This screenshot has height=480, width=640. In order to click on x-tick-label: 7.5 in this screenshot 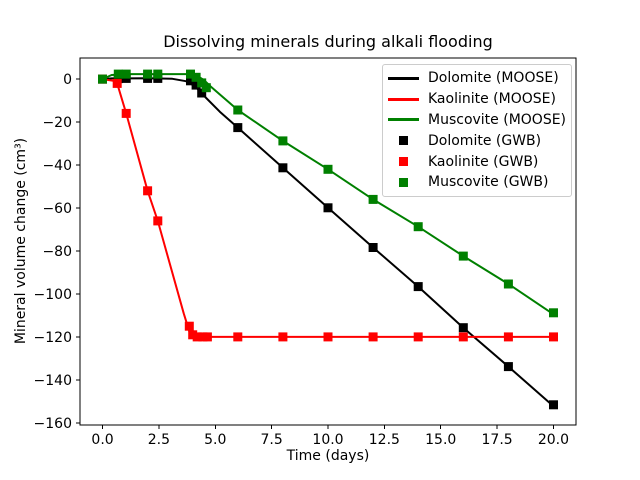, I will do `click(272, 440)`.